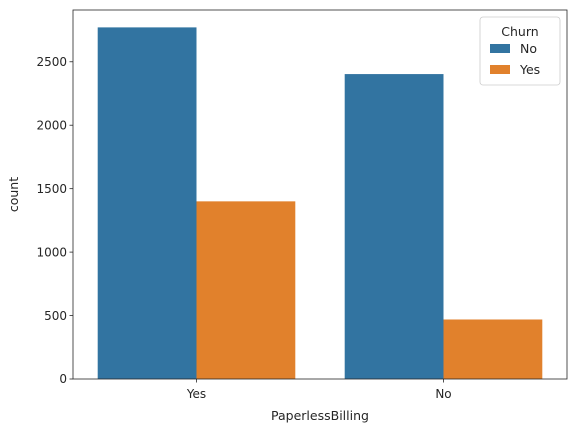 The image size is (580, 432). Describe the element at coordinates (246, 290) in the screenshot. I see `bar-yes-churn-yes` at that location.